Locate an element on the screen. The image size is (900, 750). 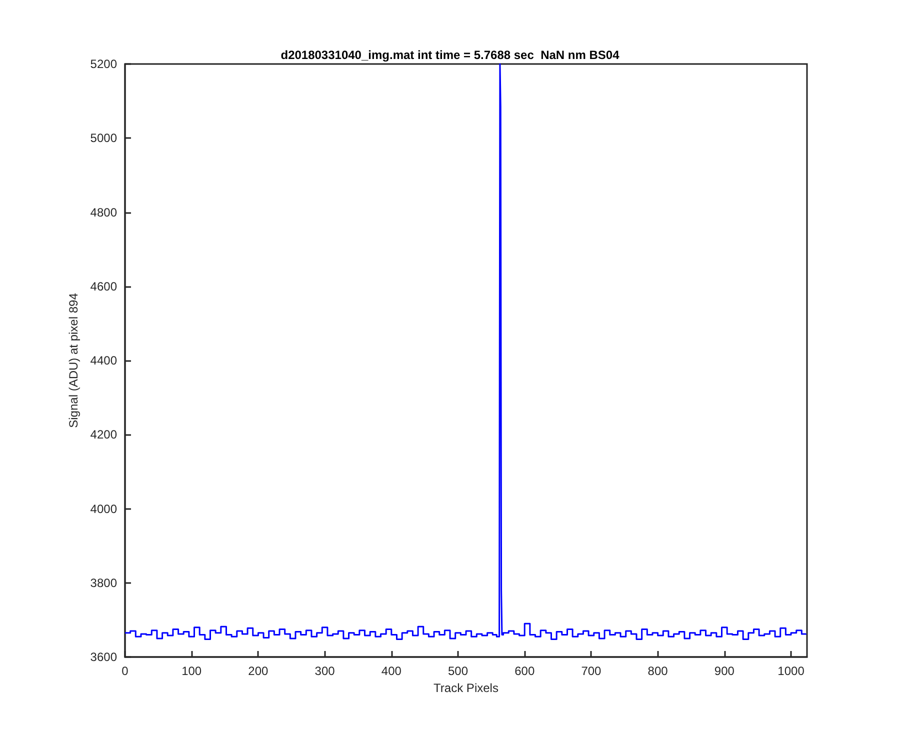
chart-title: d20180331040_img.mat int time = 5.7688 sec NaN nm BS04 is located at coordinates (450, 55).